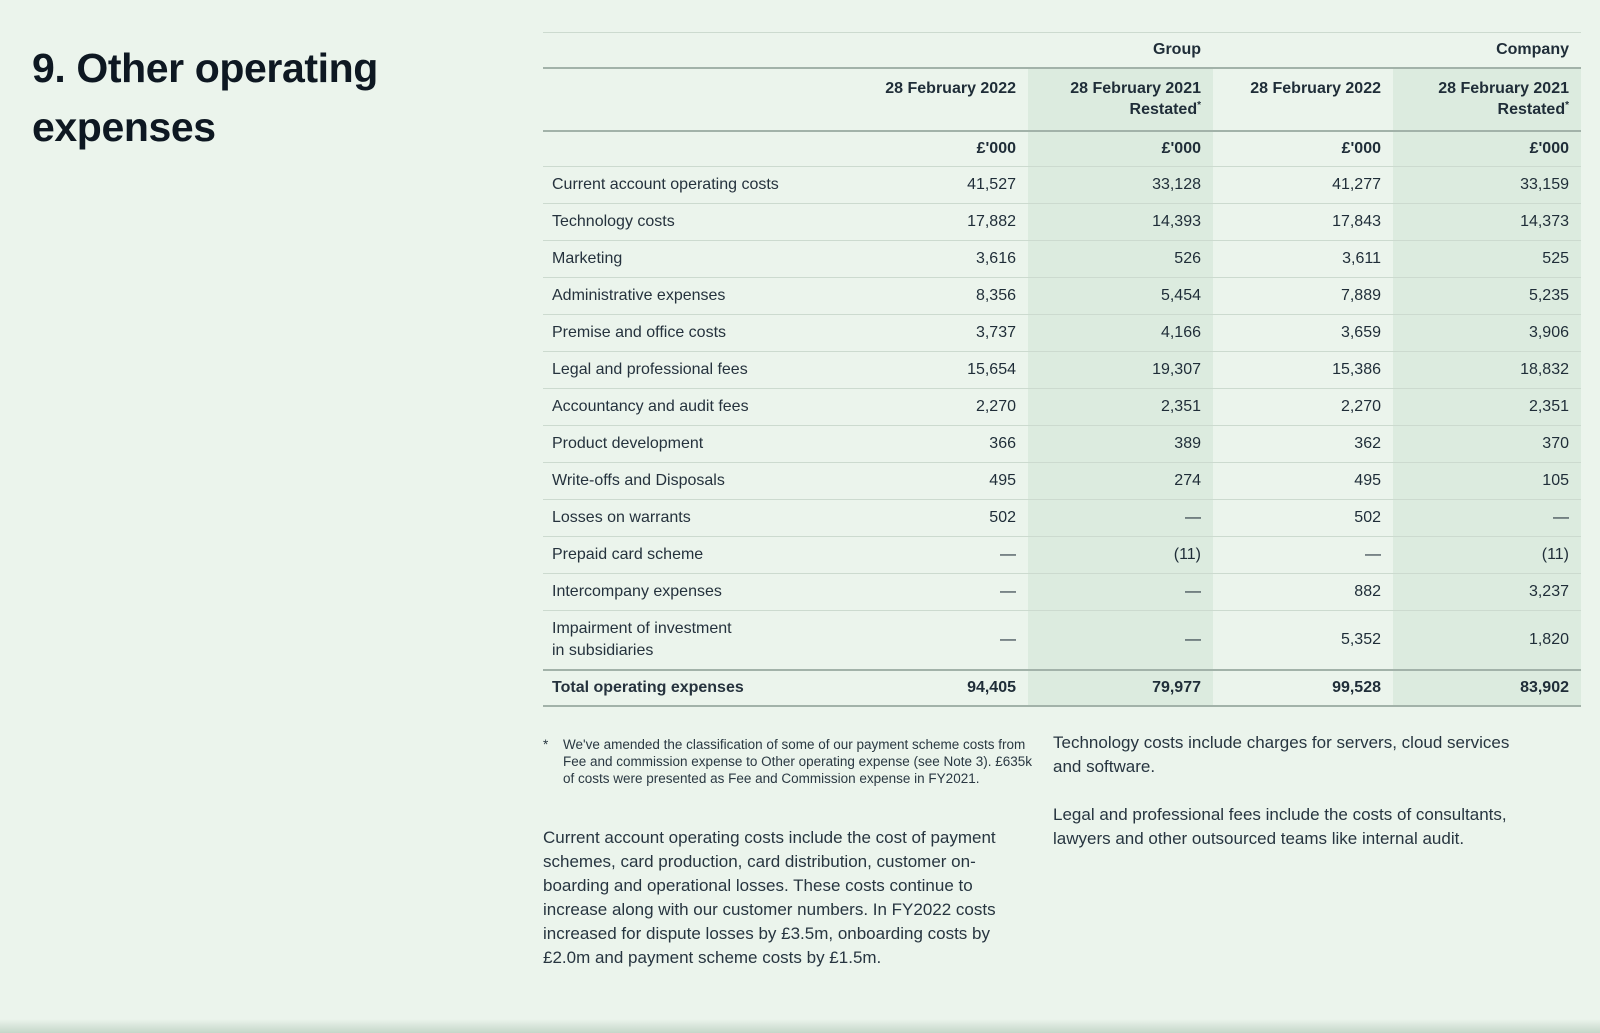 The image size is (1600, 1033). I want to click on cell-value: 3,906, so click(1487, 333).